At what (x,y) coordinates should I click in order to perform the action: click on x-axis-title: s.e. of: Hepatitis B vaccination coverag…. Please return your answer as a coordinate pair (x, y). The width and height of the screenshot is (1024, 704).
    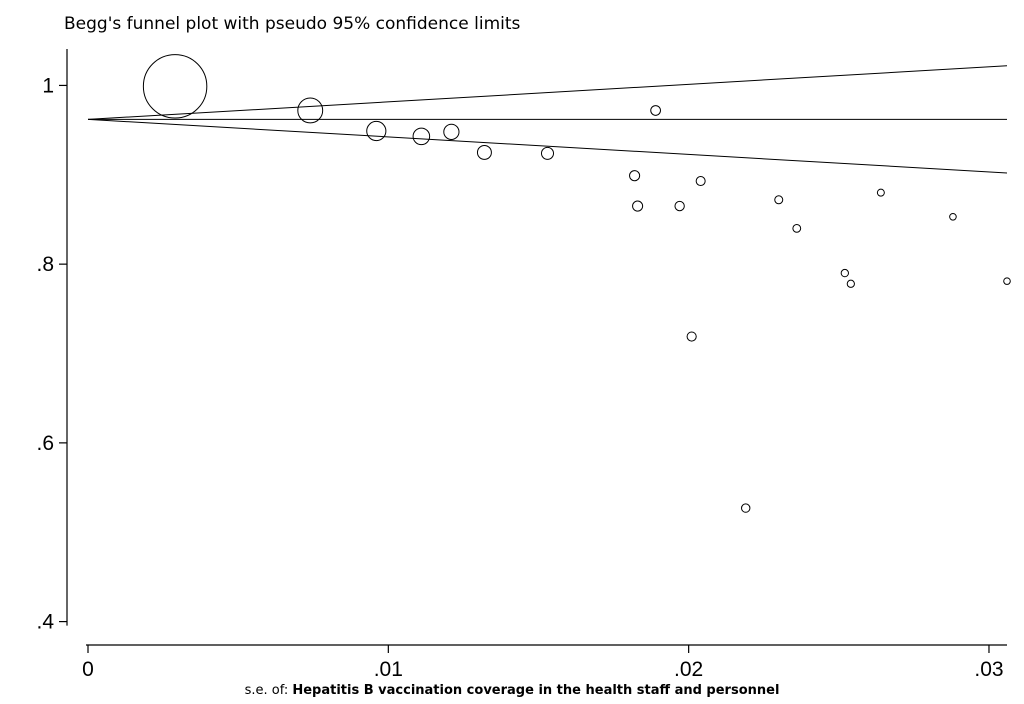
    Looking at the image, I should click on (512, 690).